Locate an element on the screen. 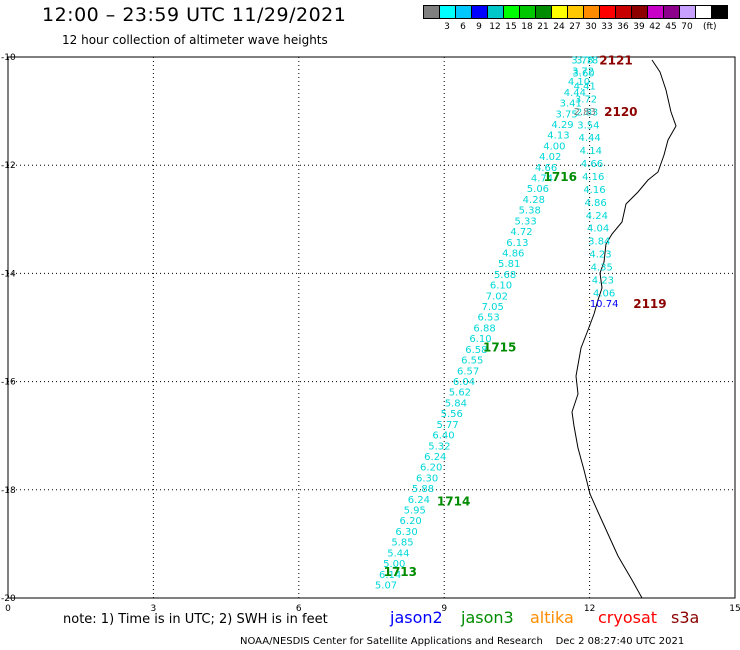 This screenshot has height=650, width=740. colorbar-tick-label: 42 is located at coordinates (655, 27).